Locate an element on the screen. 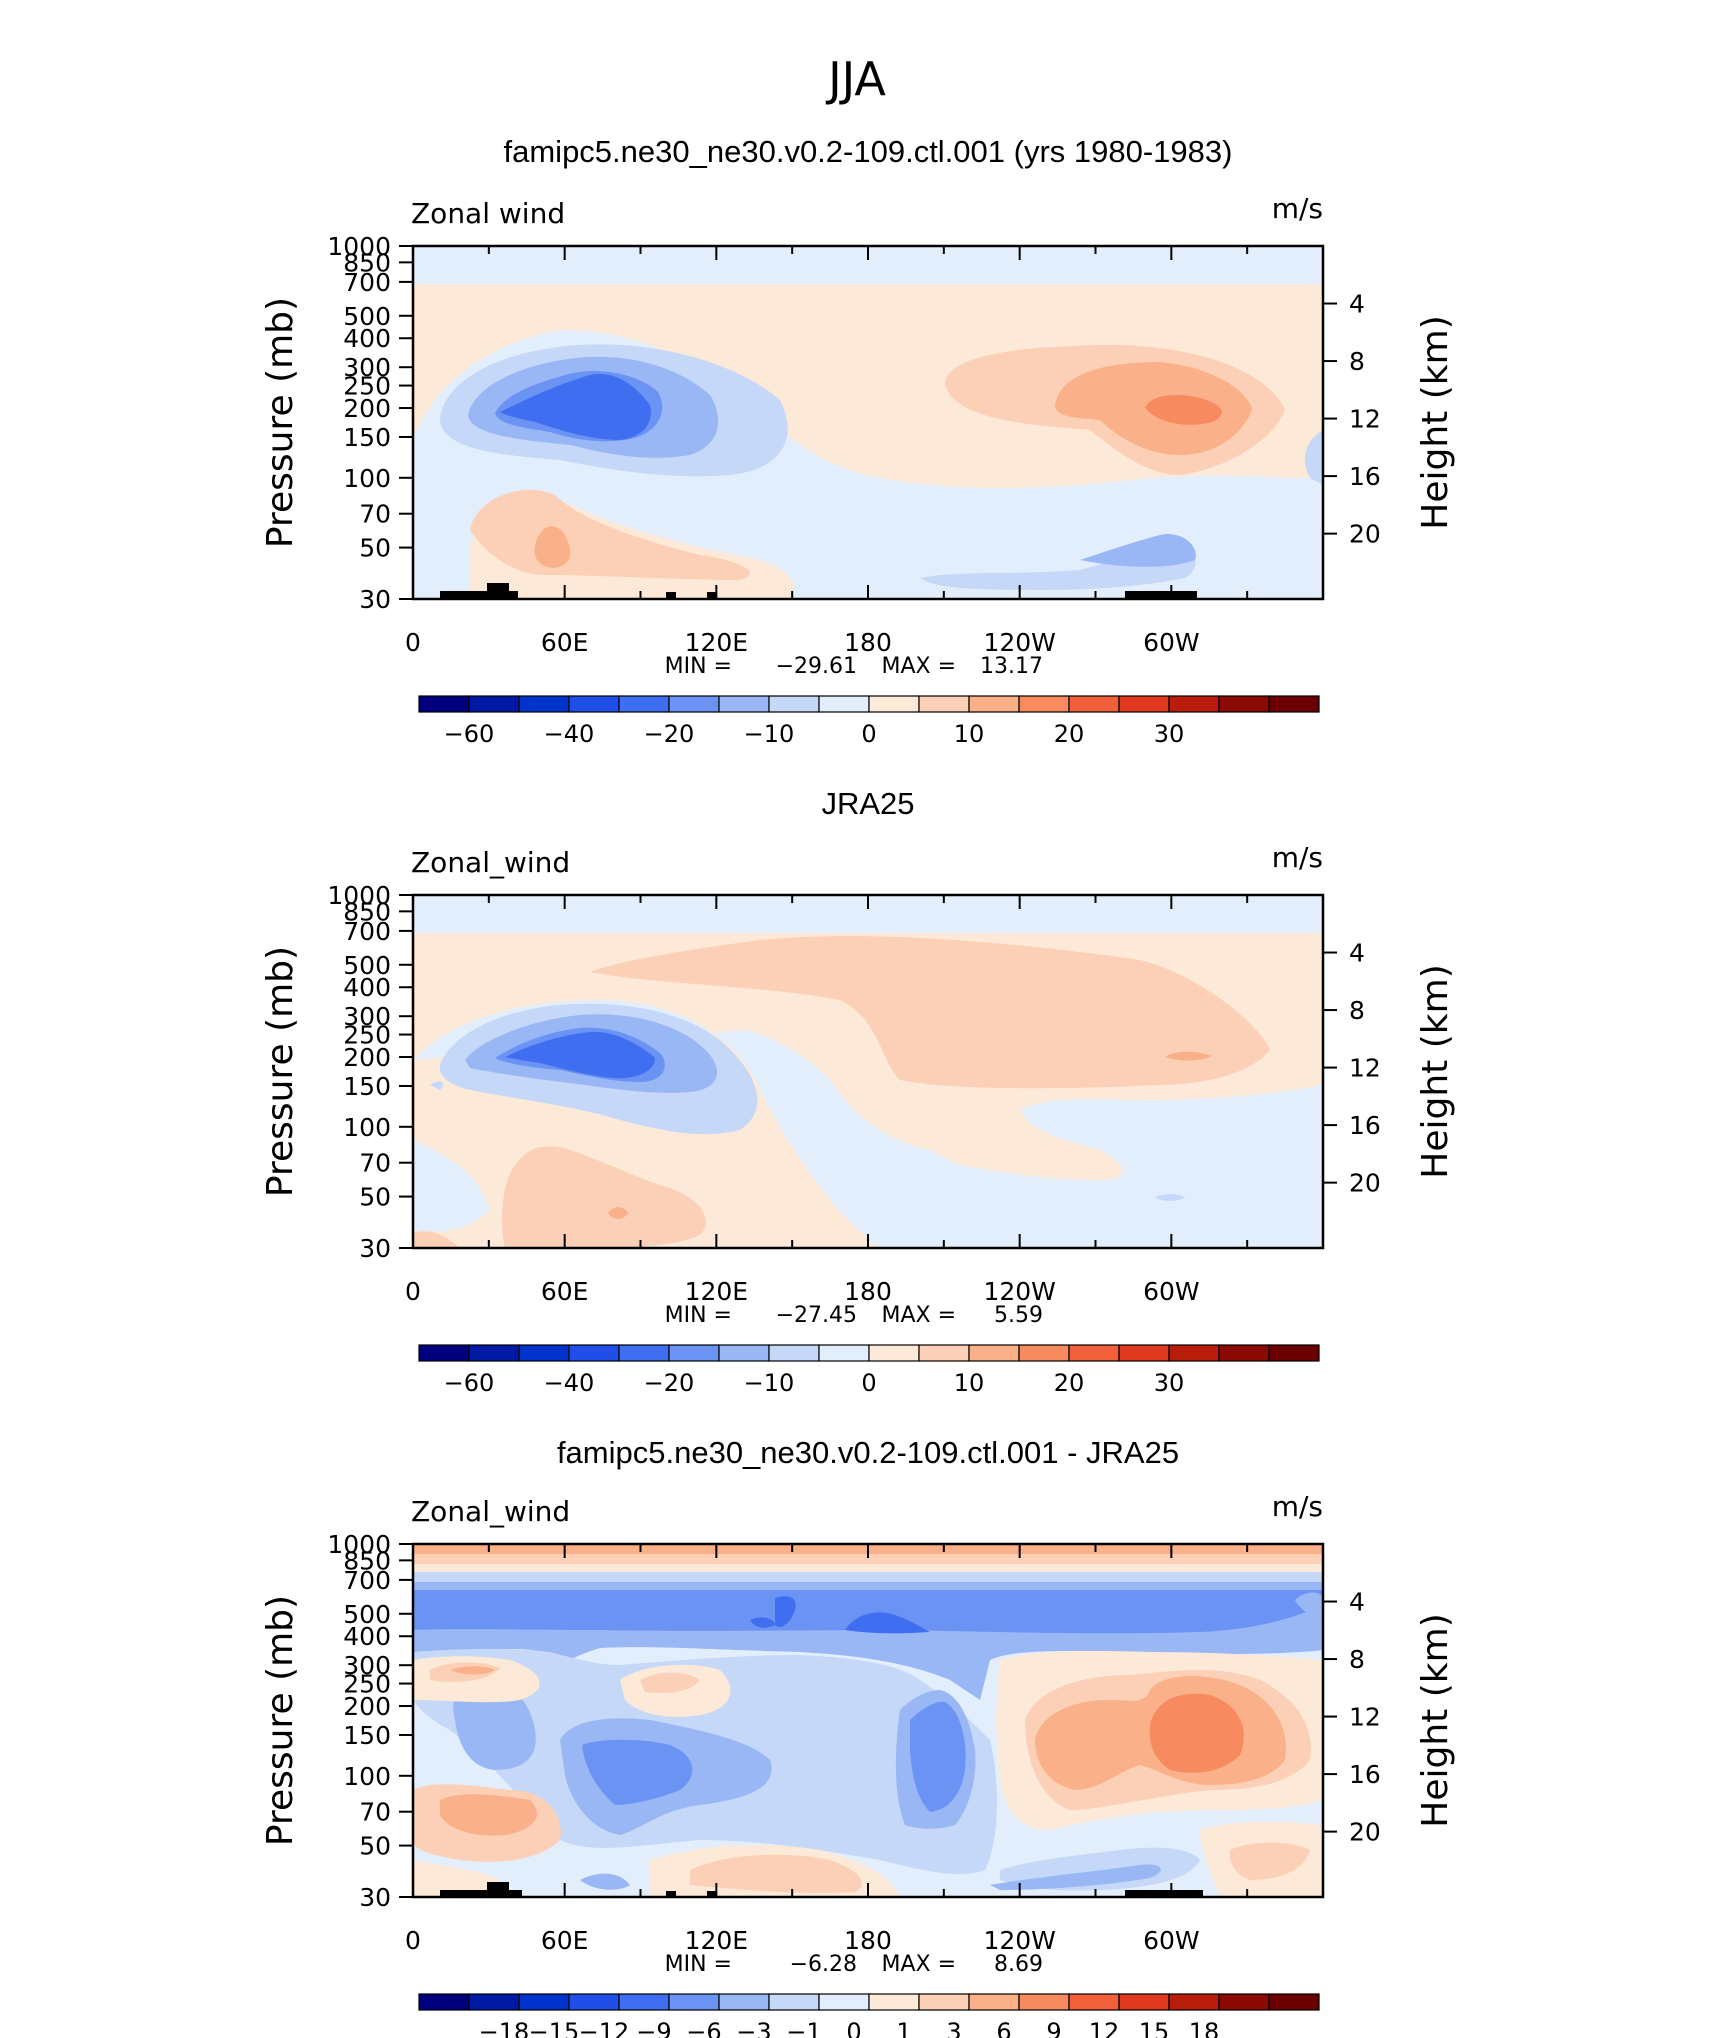  y-tick-label: 300 is located at coordinates (367, 1665).